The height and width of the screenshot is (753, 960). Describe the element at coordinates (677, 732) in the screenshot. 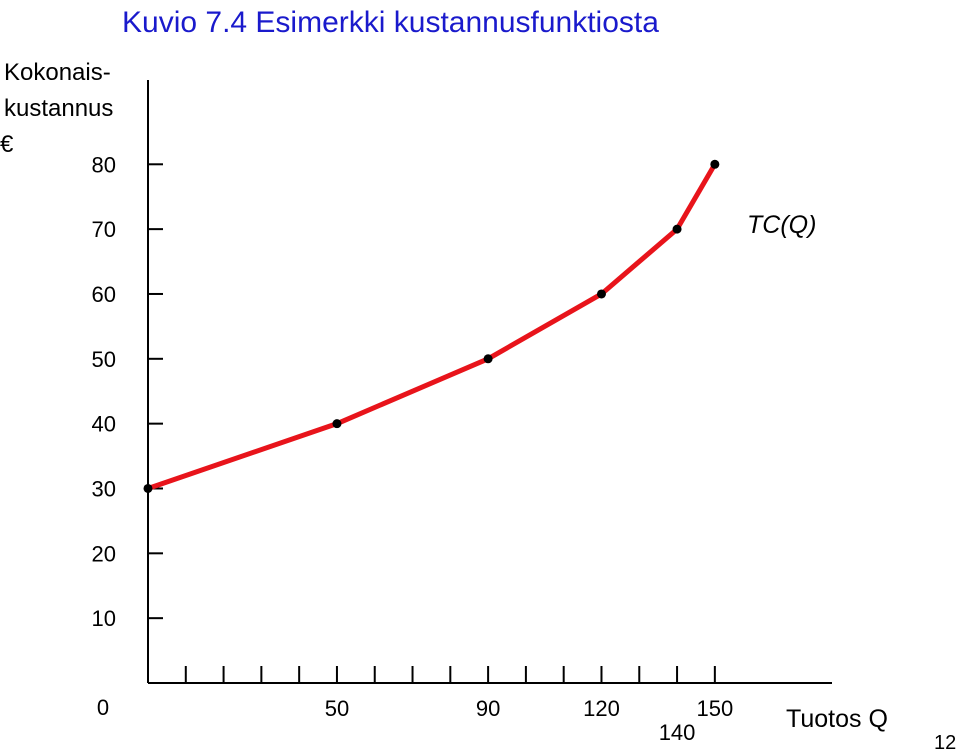

I see `x-tick-label: 140` at that location.